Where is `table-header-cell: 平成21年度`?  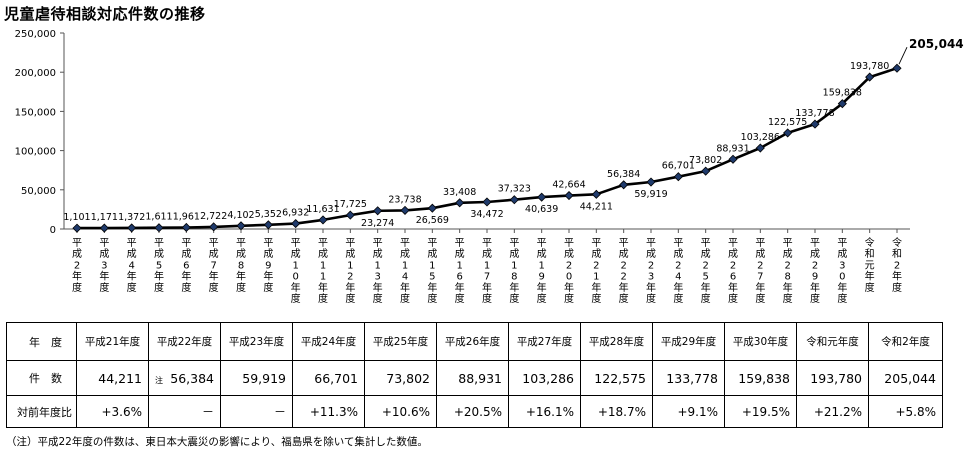
table-header-cell: 平成21年度 is located at coordinates (112, 341).